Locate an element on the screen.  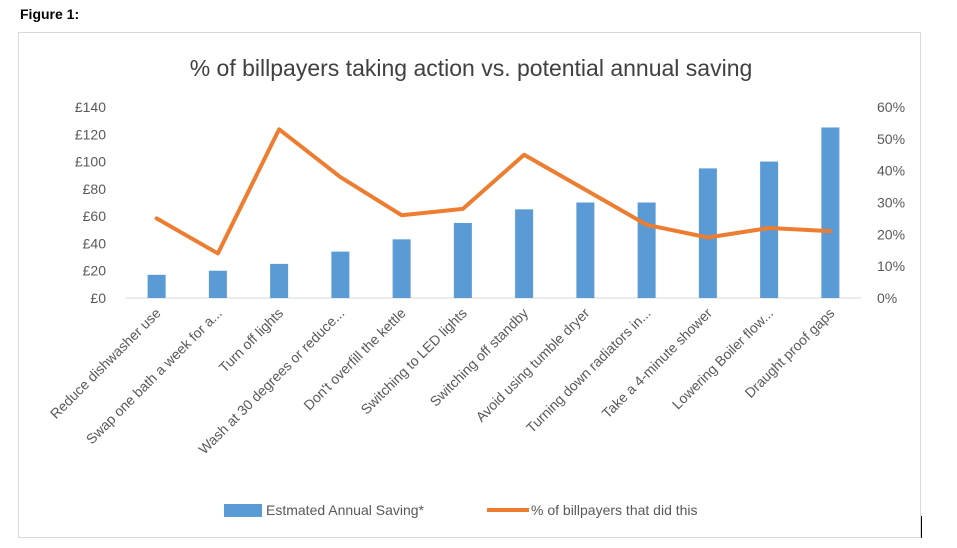
category-label: Avoid using tumble dryer is located at coordinates (532, 365).